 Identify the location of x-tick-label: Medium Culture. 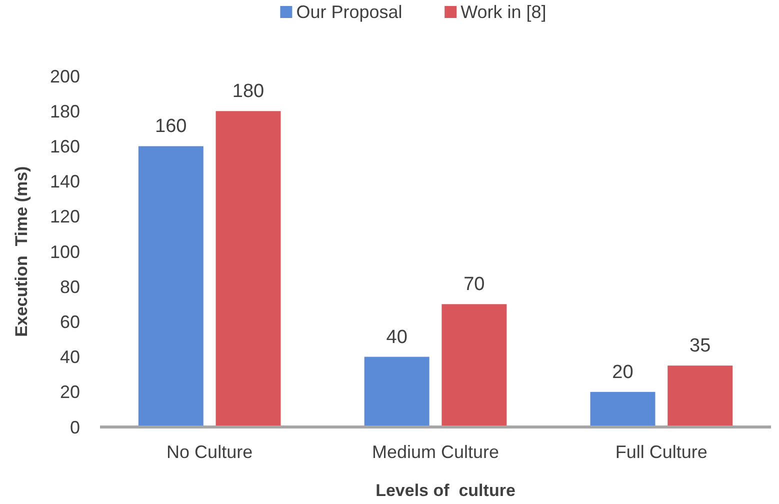
(436, 452).